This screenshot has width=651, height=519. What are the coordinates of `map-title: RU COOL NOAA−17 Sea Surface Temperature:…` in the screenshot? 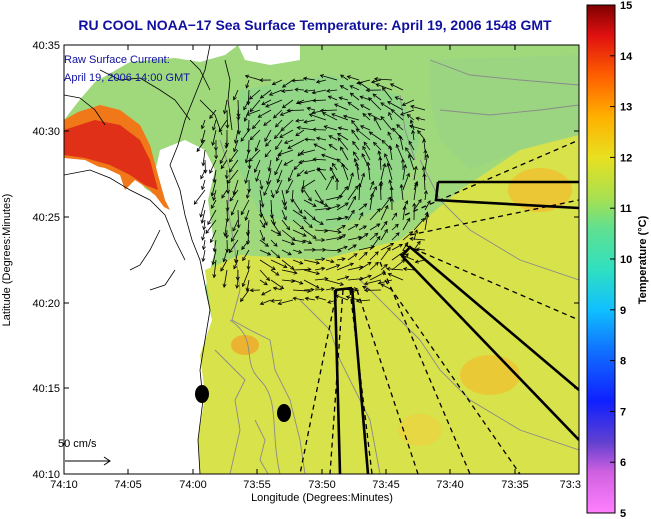 It's located at (315, 25).